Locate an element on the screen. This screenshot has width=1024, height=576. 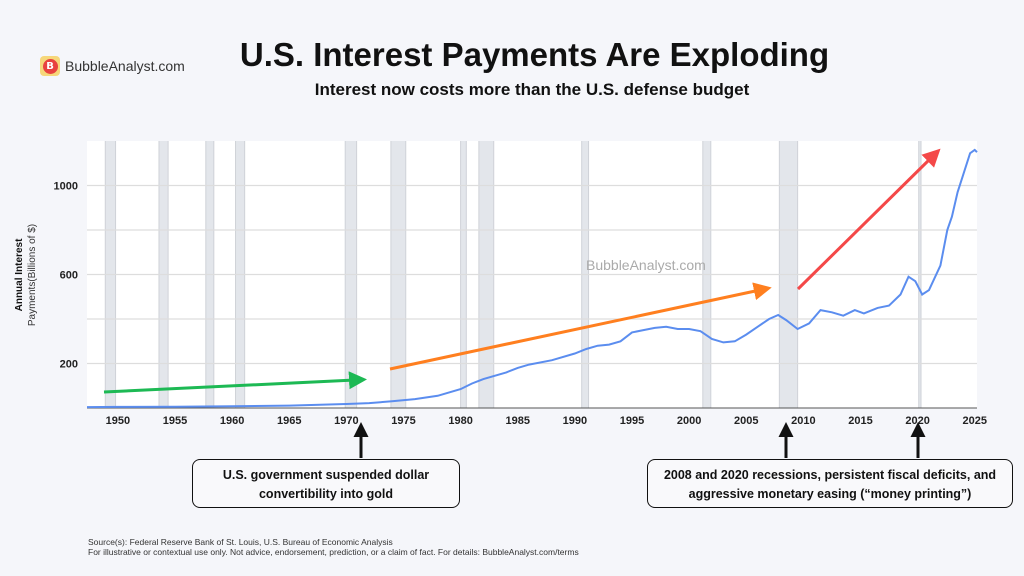
x-tick-label: 2015 is located at coordinates (860, 421).